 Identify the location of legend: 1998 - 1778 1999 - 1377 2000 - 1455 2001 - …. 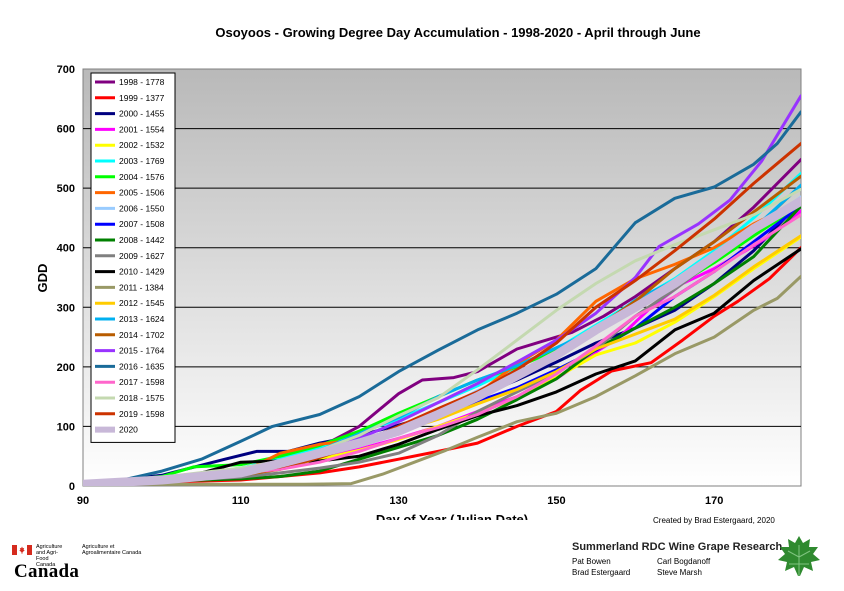
(133, 257).